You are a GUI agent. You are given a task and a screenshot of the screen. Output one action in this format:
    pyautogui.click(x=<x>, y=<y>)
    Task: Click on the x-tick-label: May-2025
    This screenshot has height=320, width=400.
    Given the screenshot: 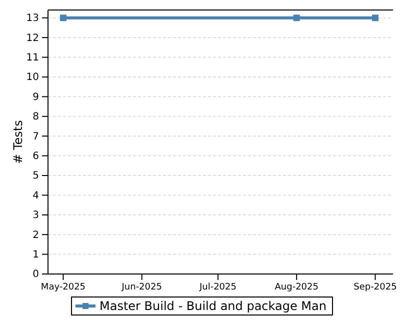 What is the action you would take?
    pyautogui.click(x=63, y=287)
    